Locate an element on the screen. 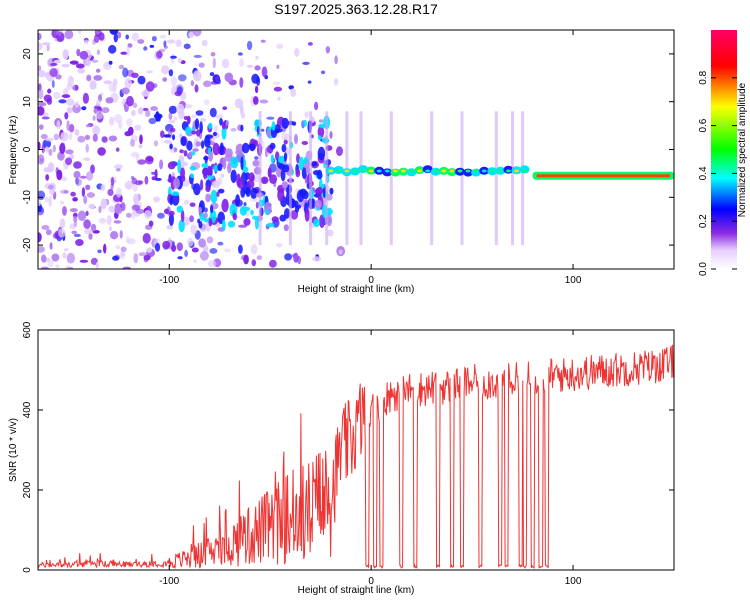 The image size is (750, 600). ridge-segment is located at coordinates (363, 169).